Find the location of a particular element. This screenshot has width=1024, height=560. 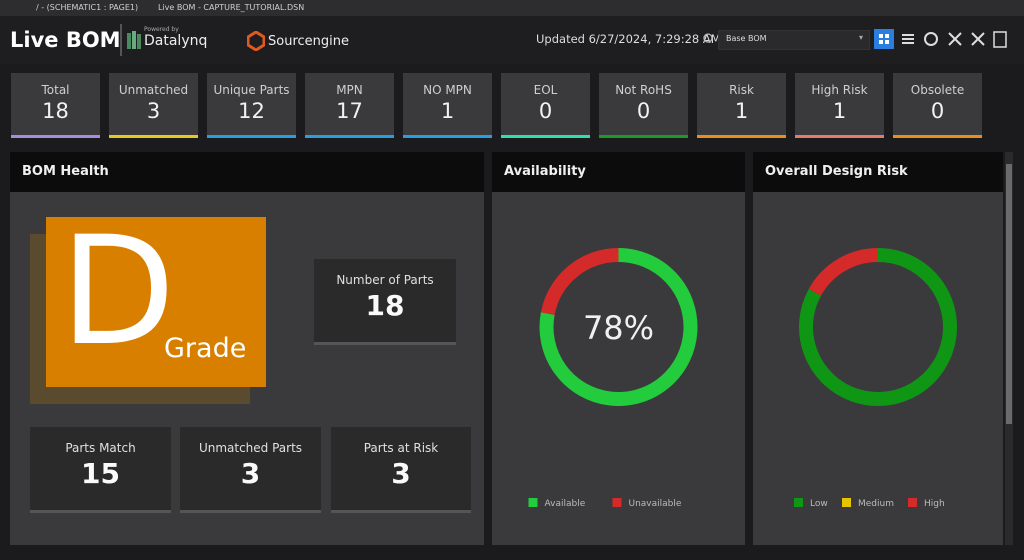

grade-label: Grade is located at coordinates (205, 348).